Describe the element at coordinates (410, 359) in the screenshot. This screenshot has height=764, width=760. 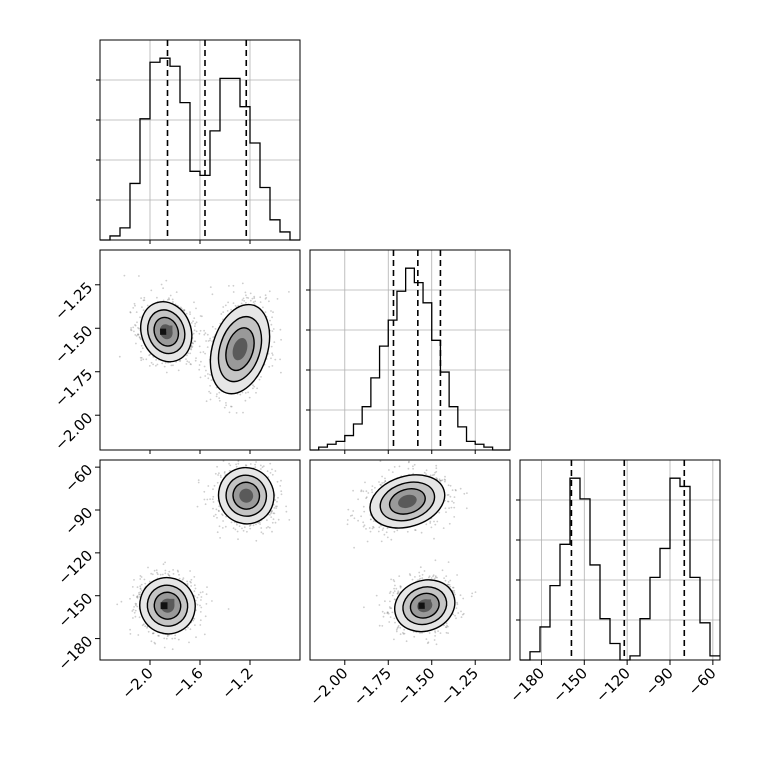
I see `hist-param-2-step-line` at that location.